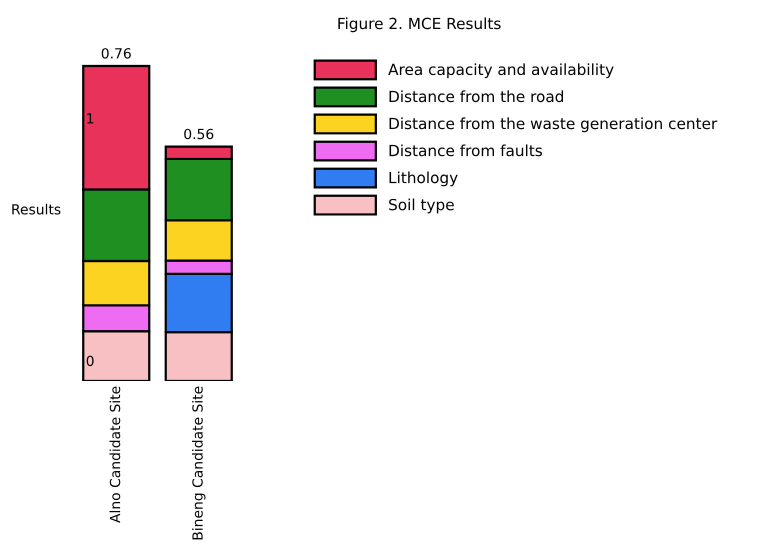 Image resolution: width=762 pixels, height=551 pixels. Describe the element at coordinates (116, 53) in the screenshot. I see `annotation: 0.76` at that location.